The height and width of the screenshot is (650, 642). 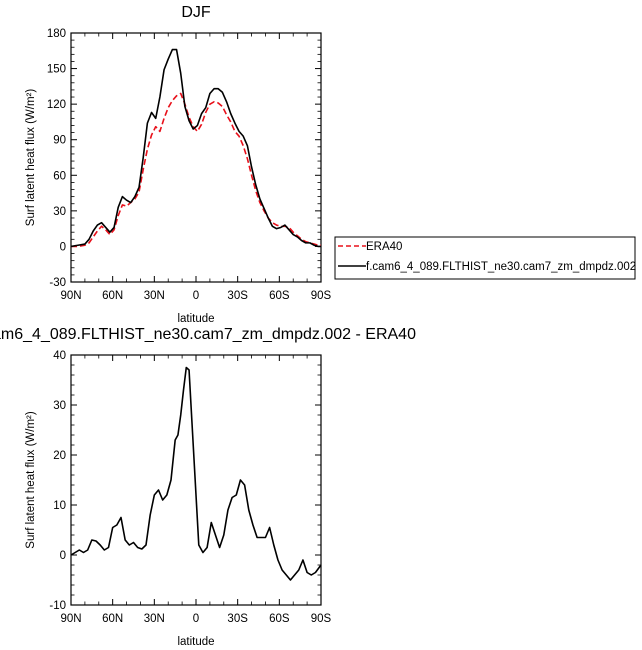 What do you see at coordinates (59, 356) in the screenshot?
I see `y-tick-label: 40` at bounding box center [59, 356].